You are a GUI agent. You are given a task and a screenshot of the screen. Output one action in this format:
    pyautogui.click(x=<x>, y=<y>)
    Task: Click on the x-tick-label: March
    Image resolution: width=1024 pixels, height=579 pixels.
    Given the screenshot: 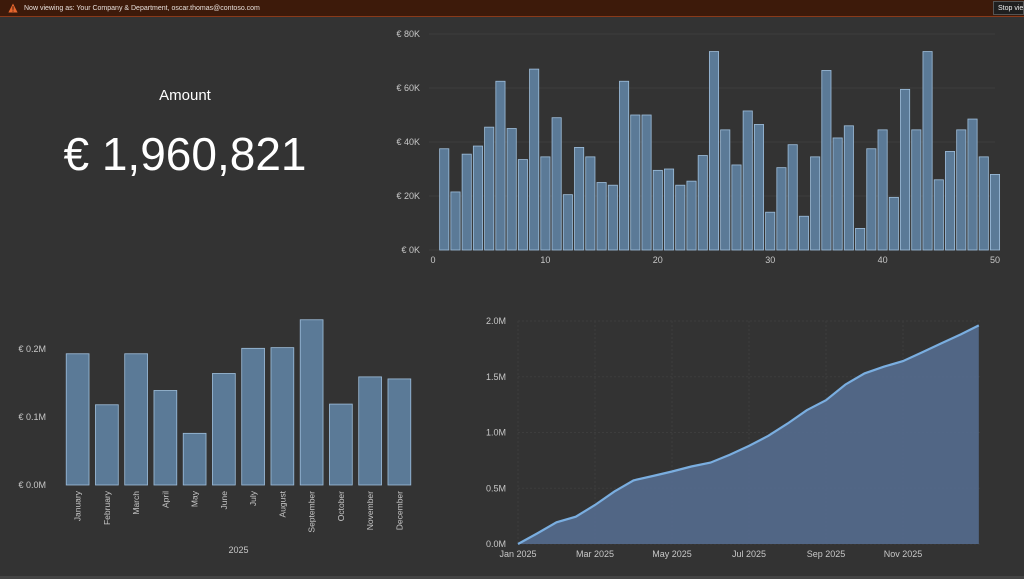 What is the action you would take?
    pyautogui.click(x=136, y=503)
    